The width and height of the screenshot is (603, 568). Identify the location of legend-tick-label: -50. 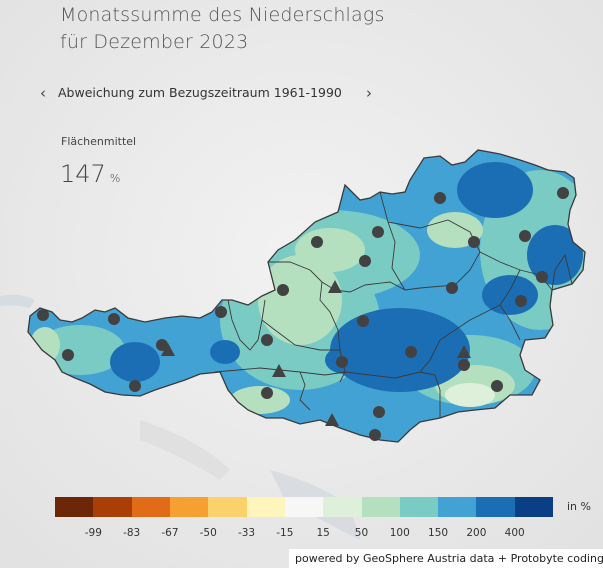
(208, 533).